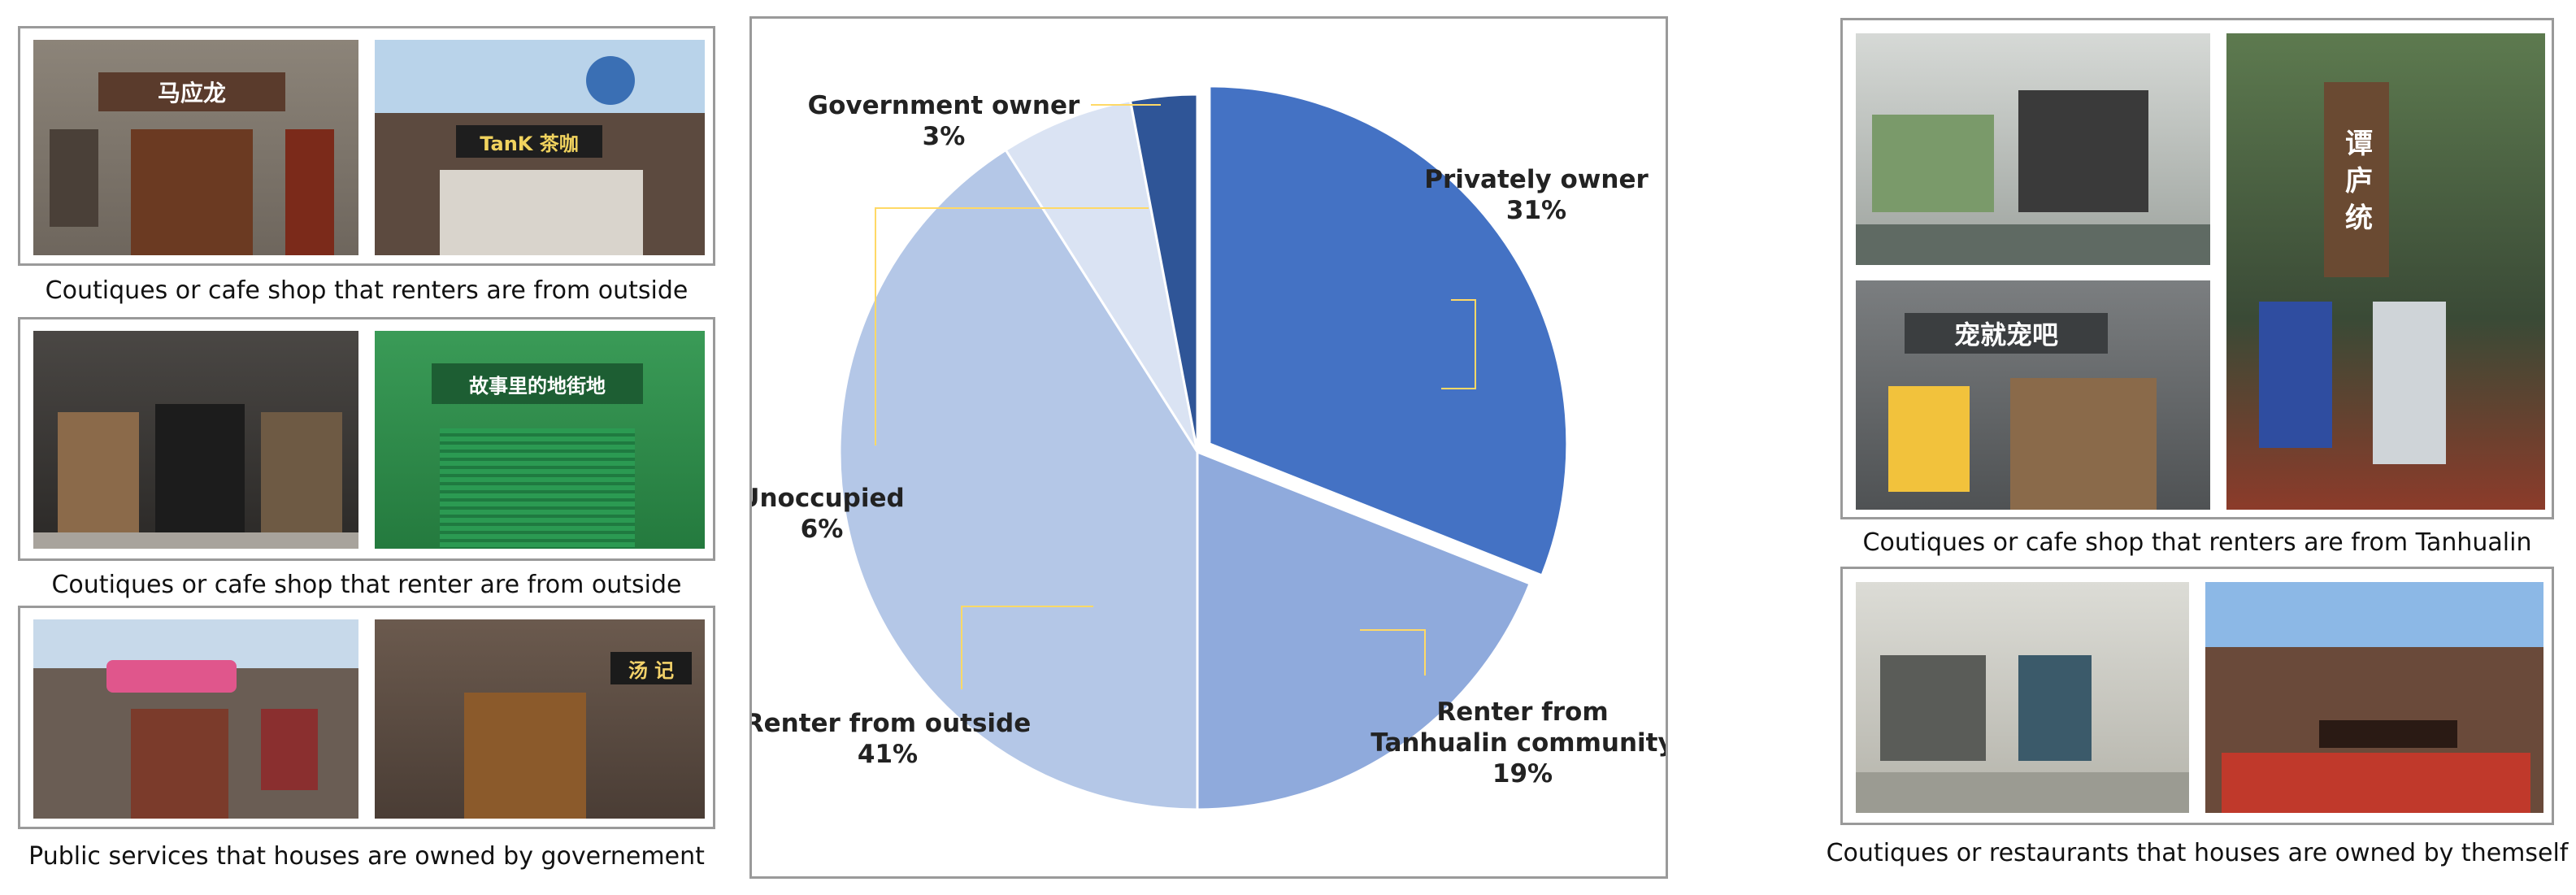  Describe the element at coordinates (366, 146) in the screenshot. I see `photo-group-left-top: 马应龙 TanK 茶咖` at that location.